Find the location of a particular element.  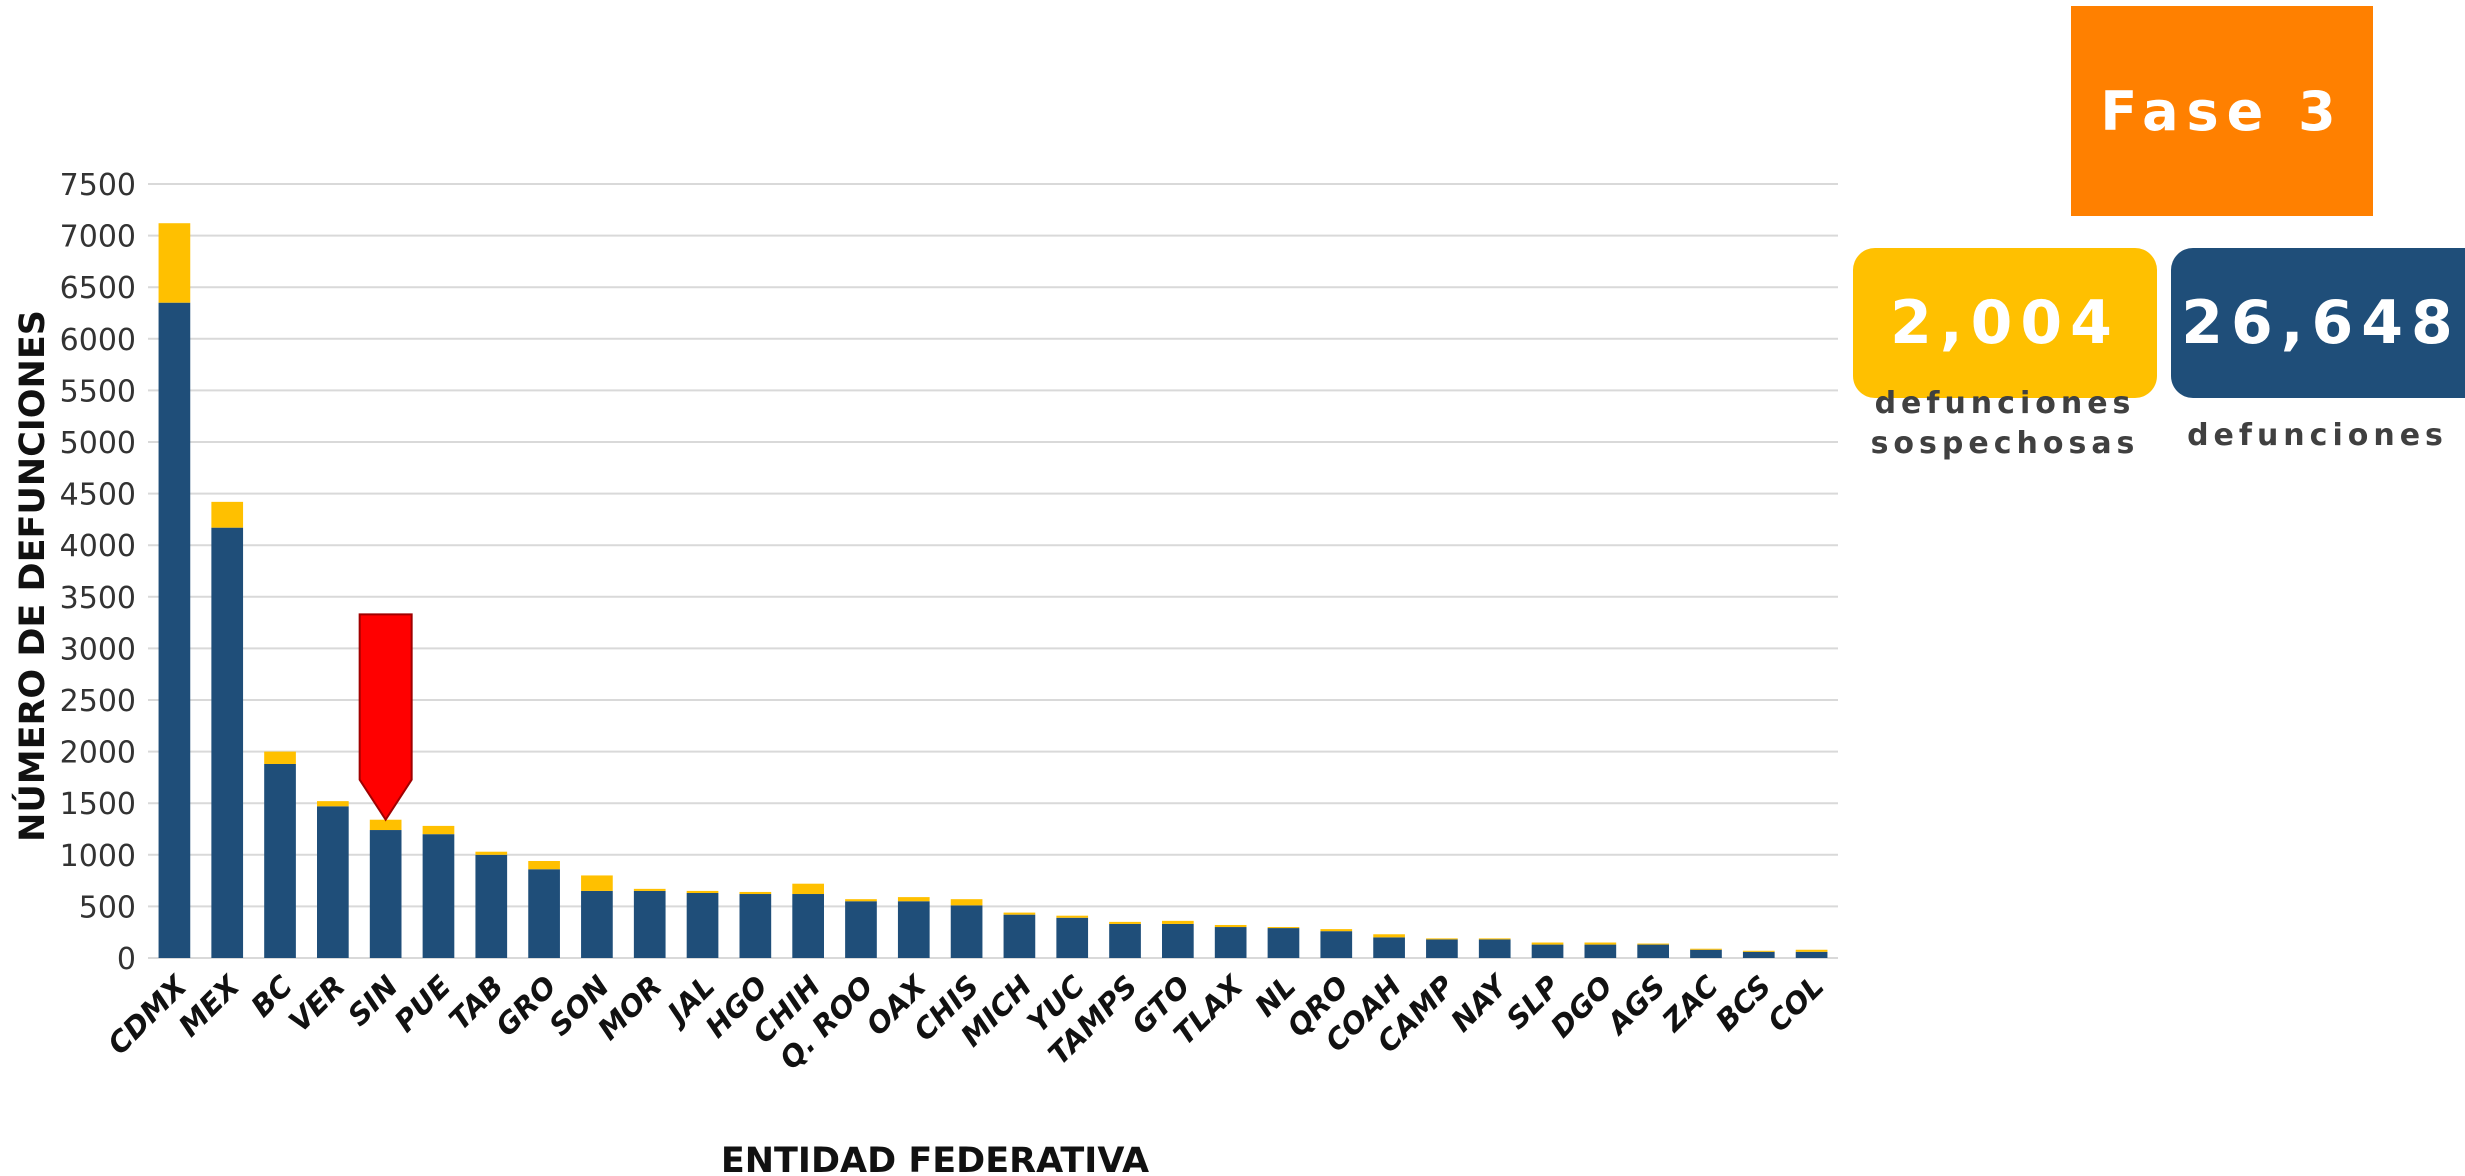

suspect-caption-line-2: sospechosas is located at coordinates (2005, 443).